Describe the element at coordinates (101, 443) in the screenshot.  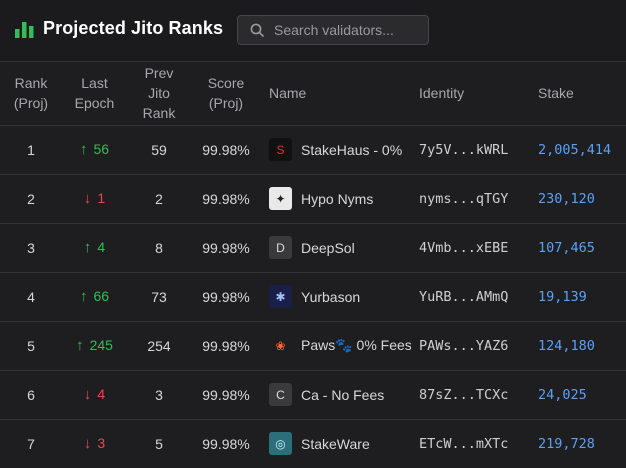
I see `rank-change-value: 3` at that location.